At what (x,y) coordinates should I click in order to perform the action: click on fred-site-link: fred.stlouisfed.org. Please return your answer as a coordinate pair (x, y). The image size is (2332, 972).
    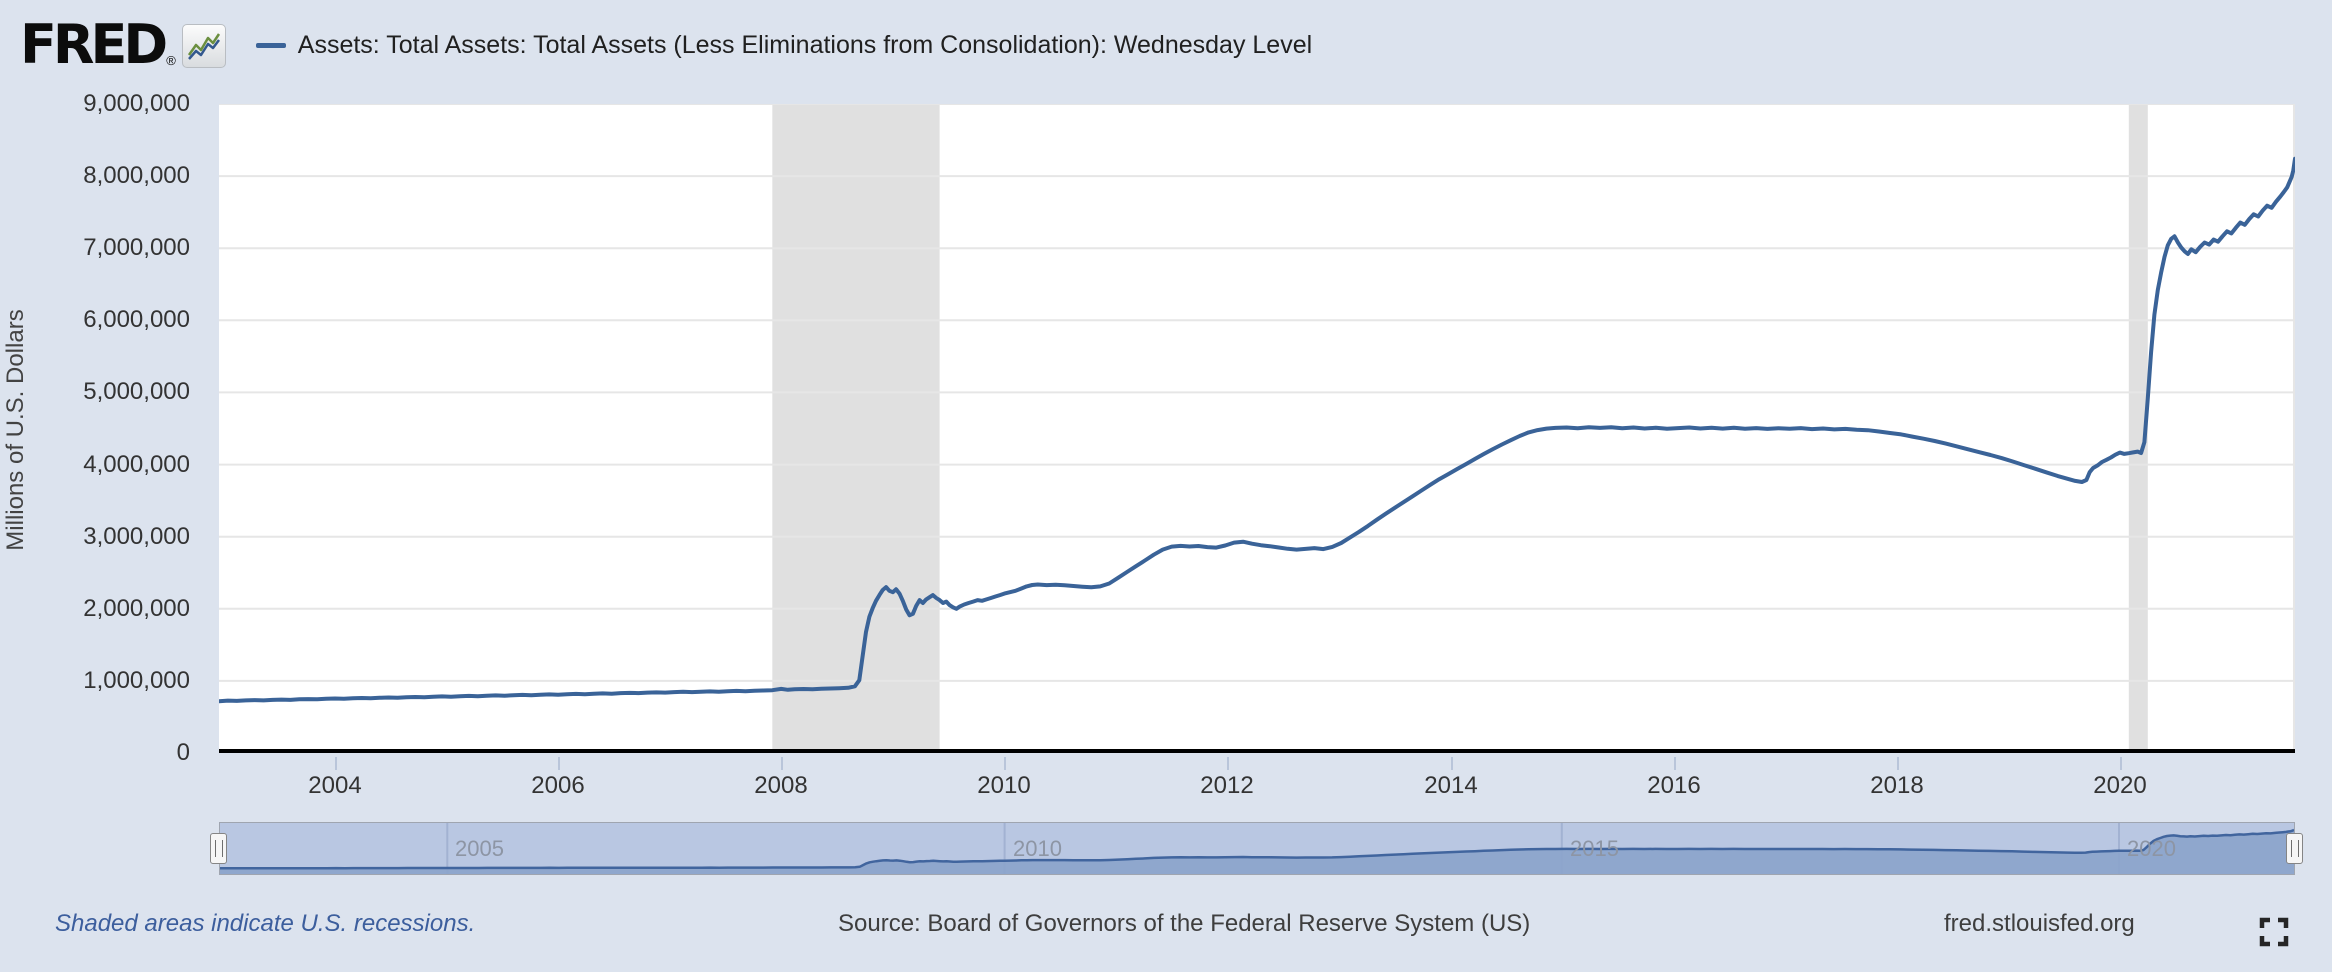
    Looking at the image, I should click on (2039, 923).